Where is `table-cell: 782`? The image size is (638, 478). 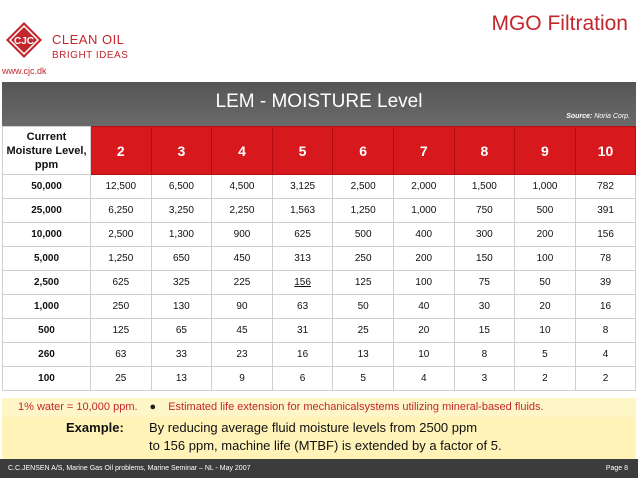
table-cell: 782 is located at coordinates (605, 186).